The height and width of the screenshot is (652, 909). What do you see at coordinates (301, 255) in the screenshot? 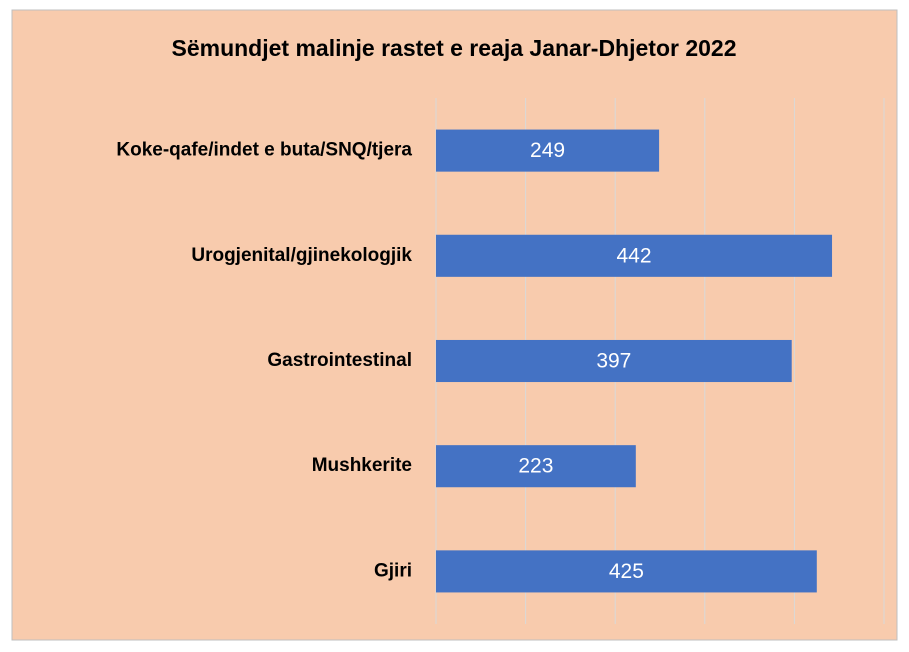
I see `y-tick-label: Urogjenital/gjinekologjik` at bounding box center [301, 255].